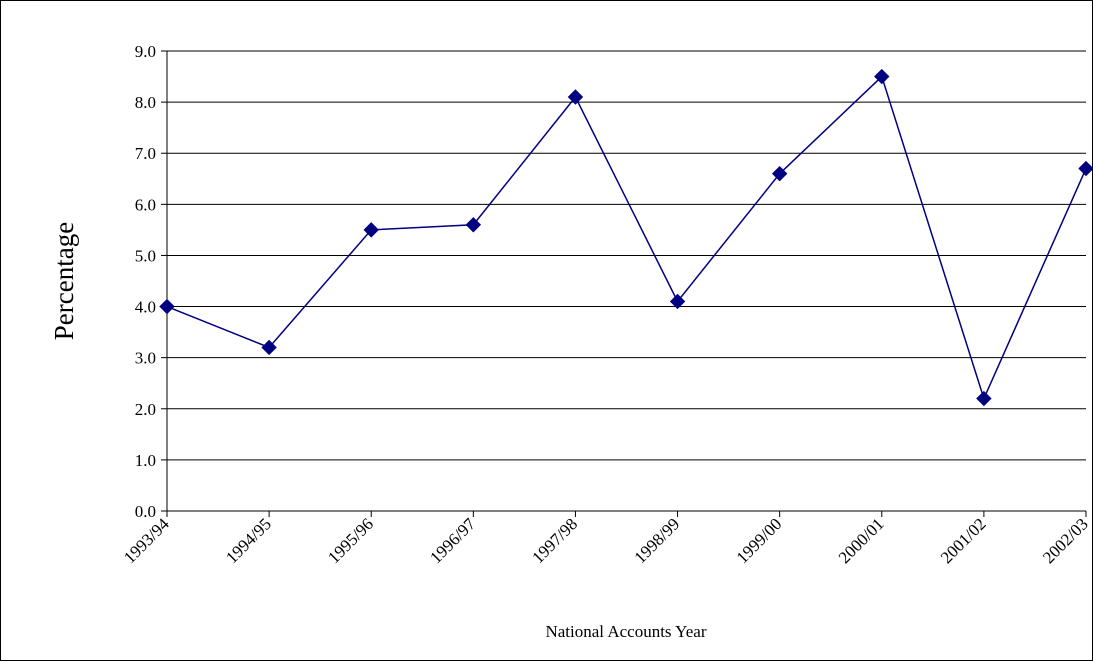 This screenshot has height=662, width=1093. What do you see at coordinates (145, 511) in the screenshot?
I see `y-tick-label-0: 0.0` at bounding box center [145, 511].